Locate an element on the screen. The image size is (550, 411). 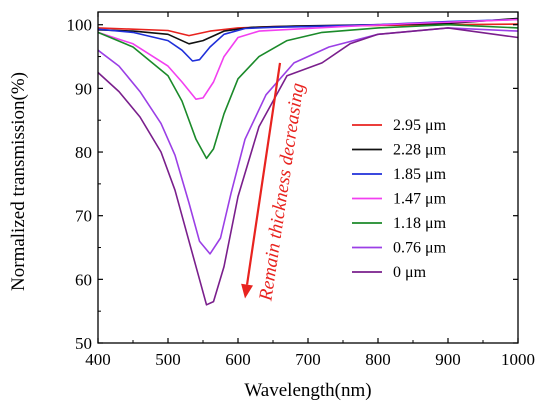
x-tick-label-1: 500 is located at coordinates (168, 359).